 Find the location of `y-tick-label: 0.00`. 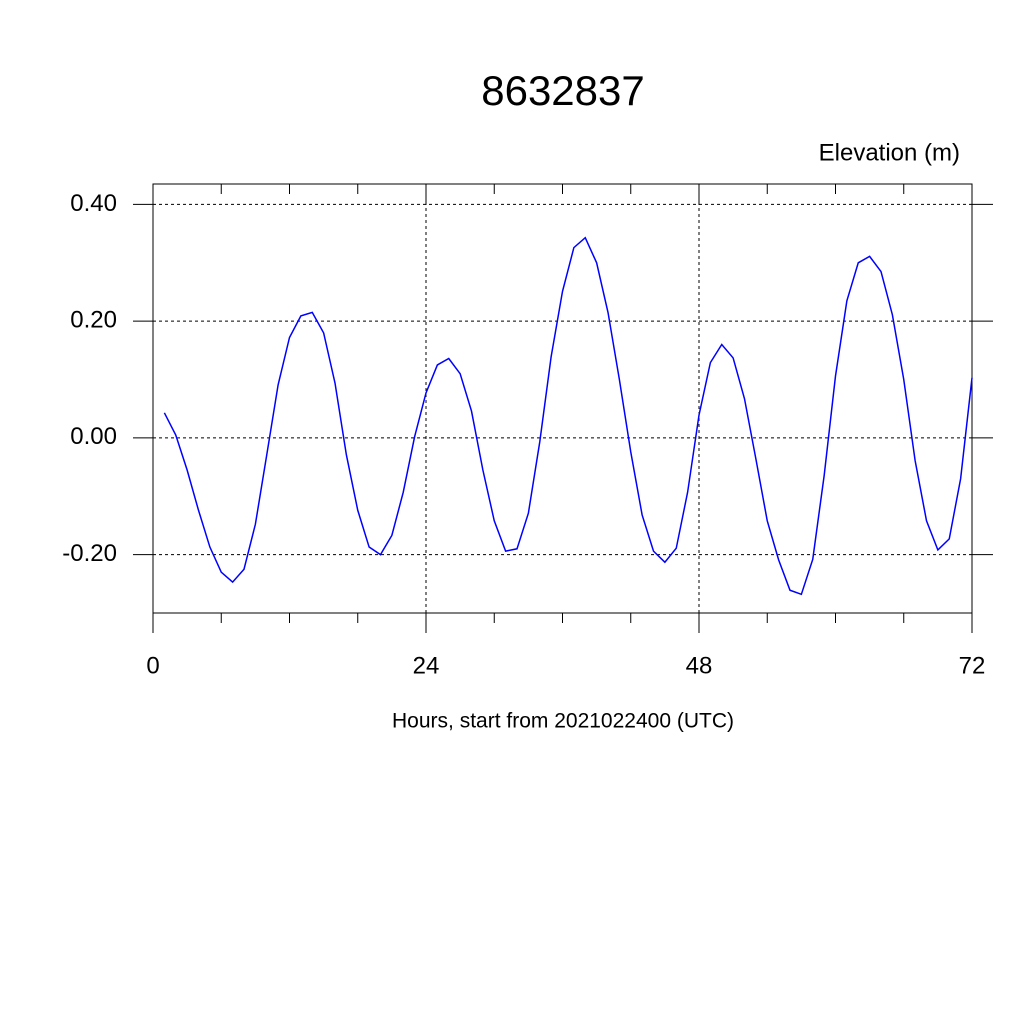

y-tick-label: 0.00 is located at coordinates (93, 436).